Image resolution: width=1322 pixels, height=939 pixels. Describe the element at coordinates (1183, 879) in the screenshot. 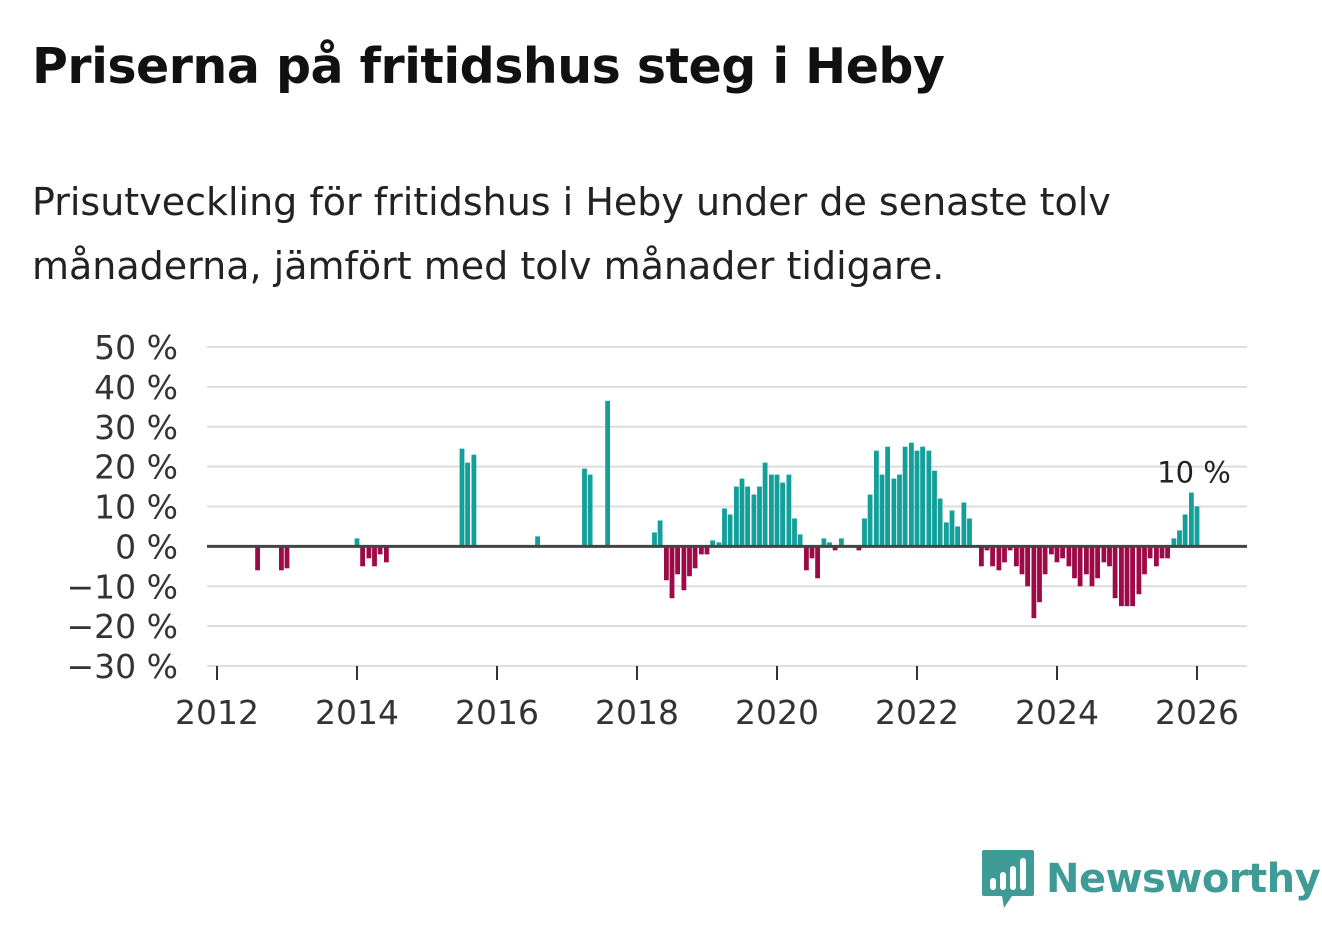

I see `logo-text: Newsworthy` at that location.